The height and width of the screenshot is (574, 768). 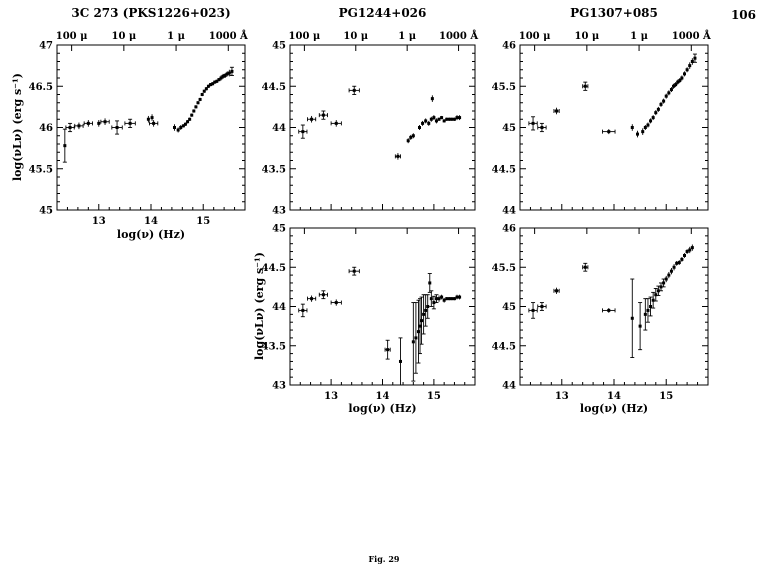 I want to click on chart-panel-2: 100 μ 10 μ 1 μ 1000 Å 43 43.5 44 44.5 45, so click(x=370, y=123).